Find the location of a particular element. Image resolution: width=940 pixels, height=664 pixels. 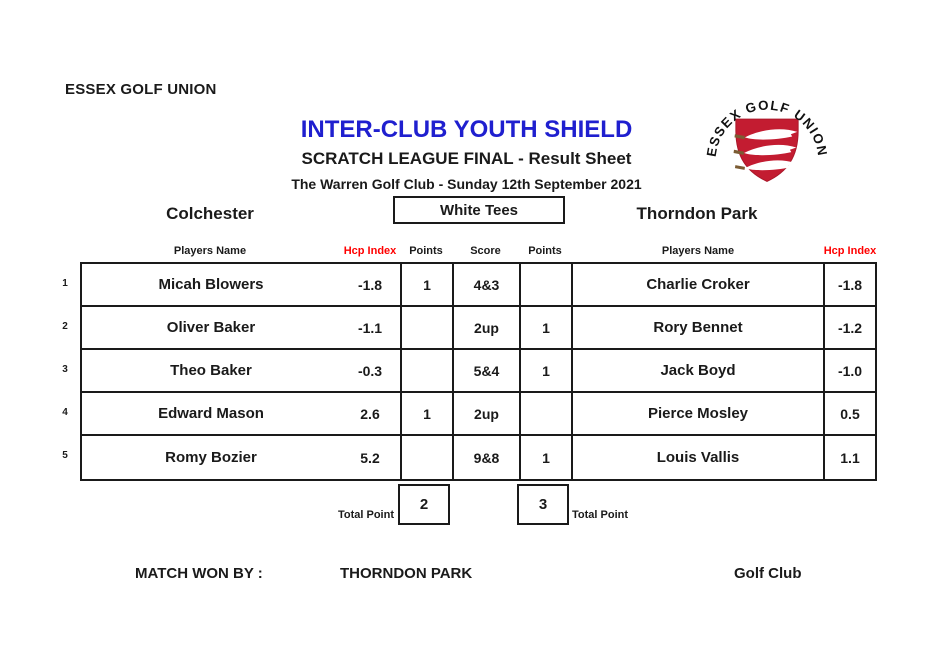

home-hcp-value: -1.8 is located at coordinates (370, 284).